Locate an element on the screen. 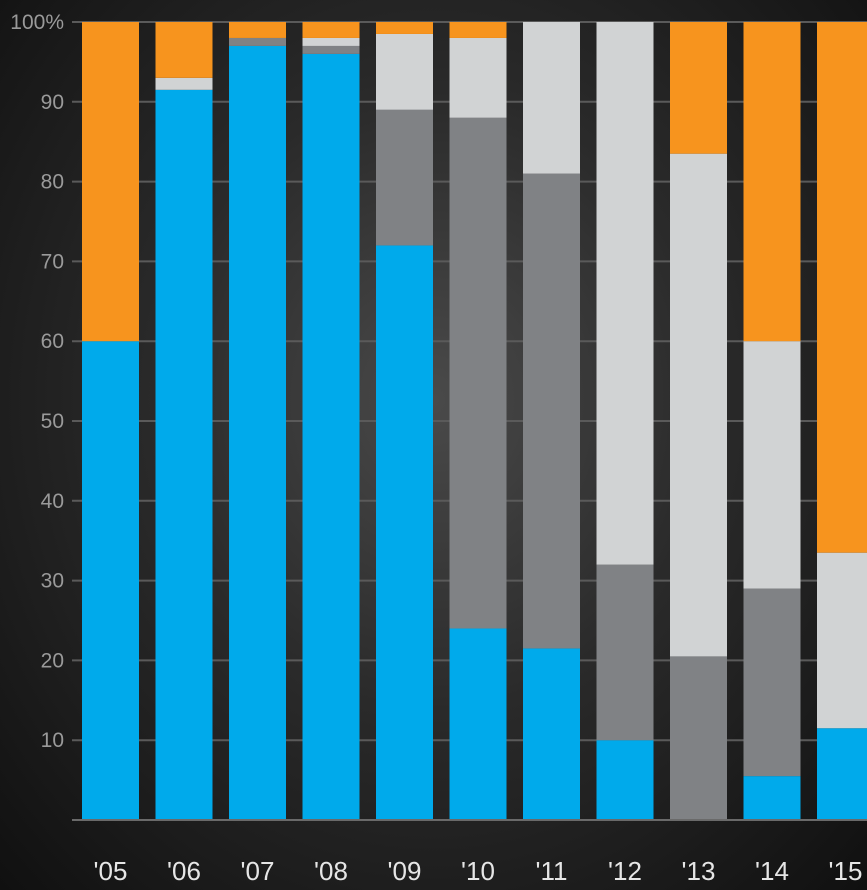 This screenshot has width=867, height=890. x-tick-label: '05 is located at coordinates (111, 871).